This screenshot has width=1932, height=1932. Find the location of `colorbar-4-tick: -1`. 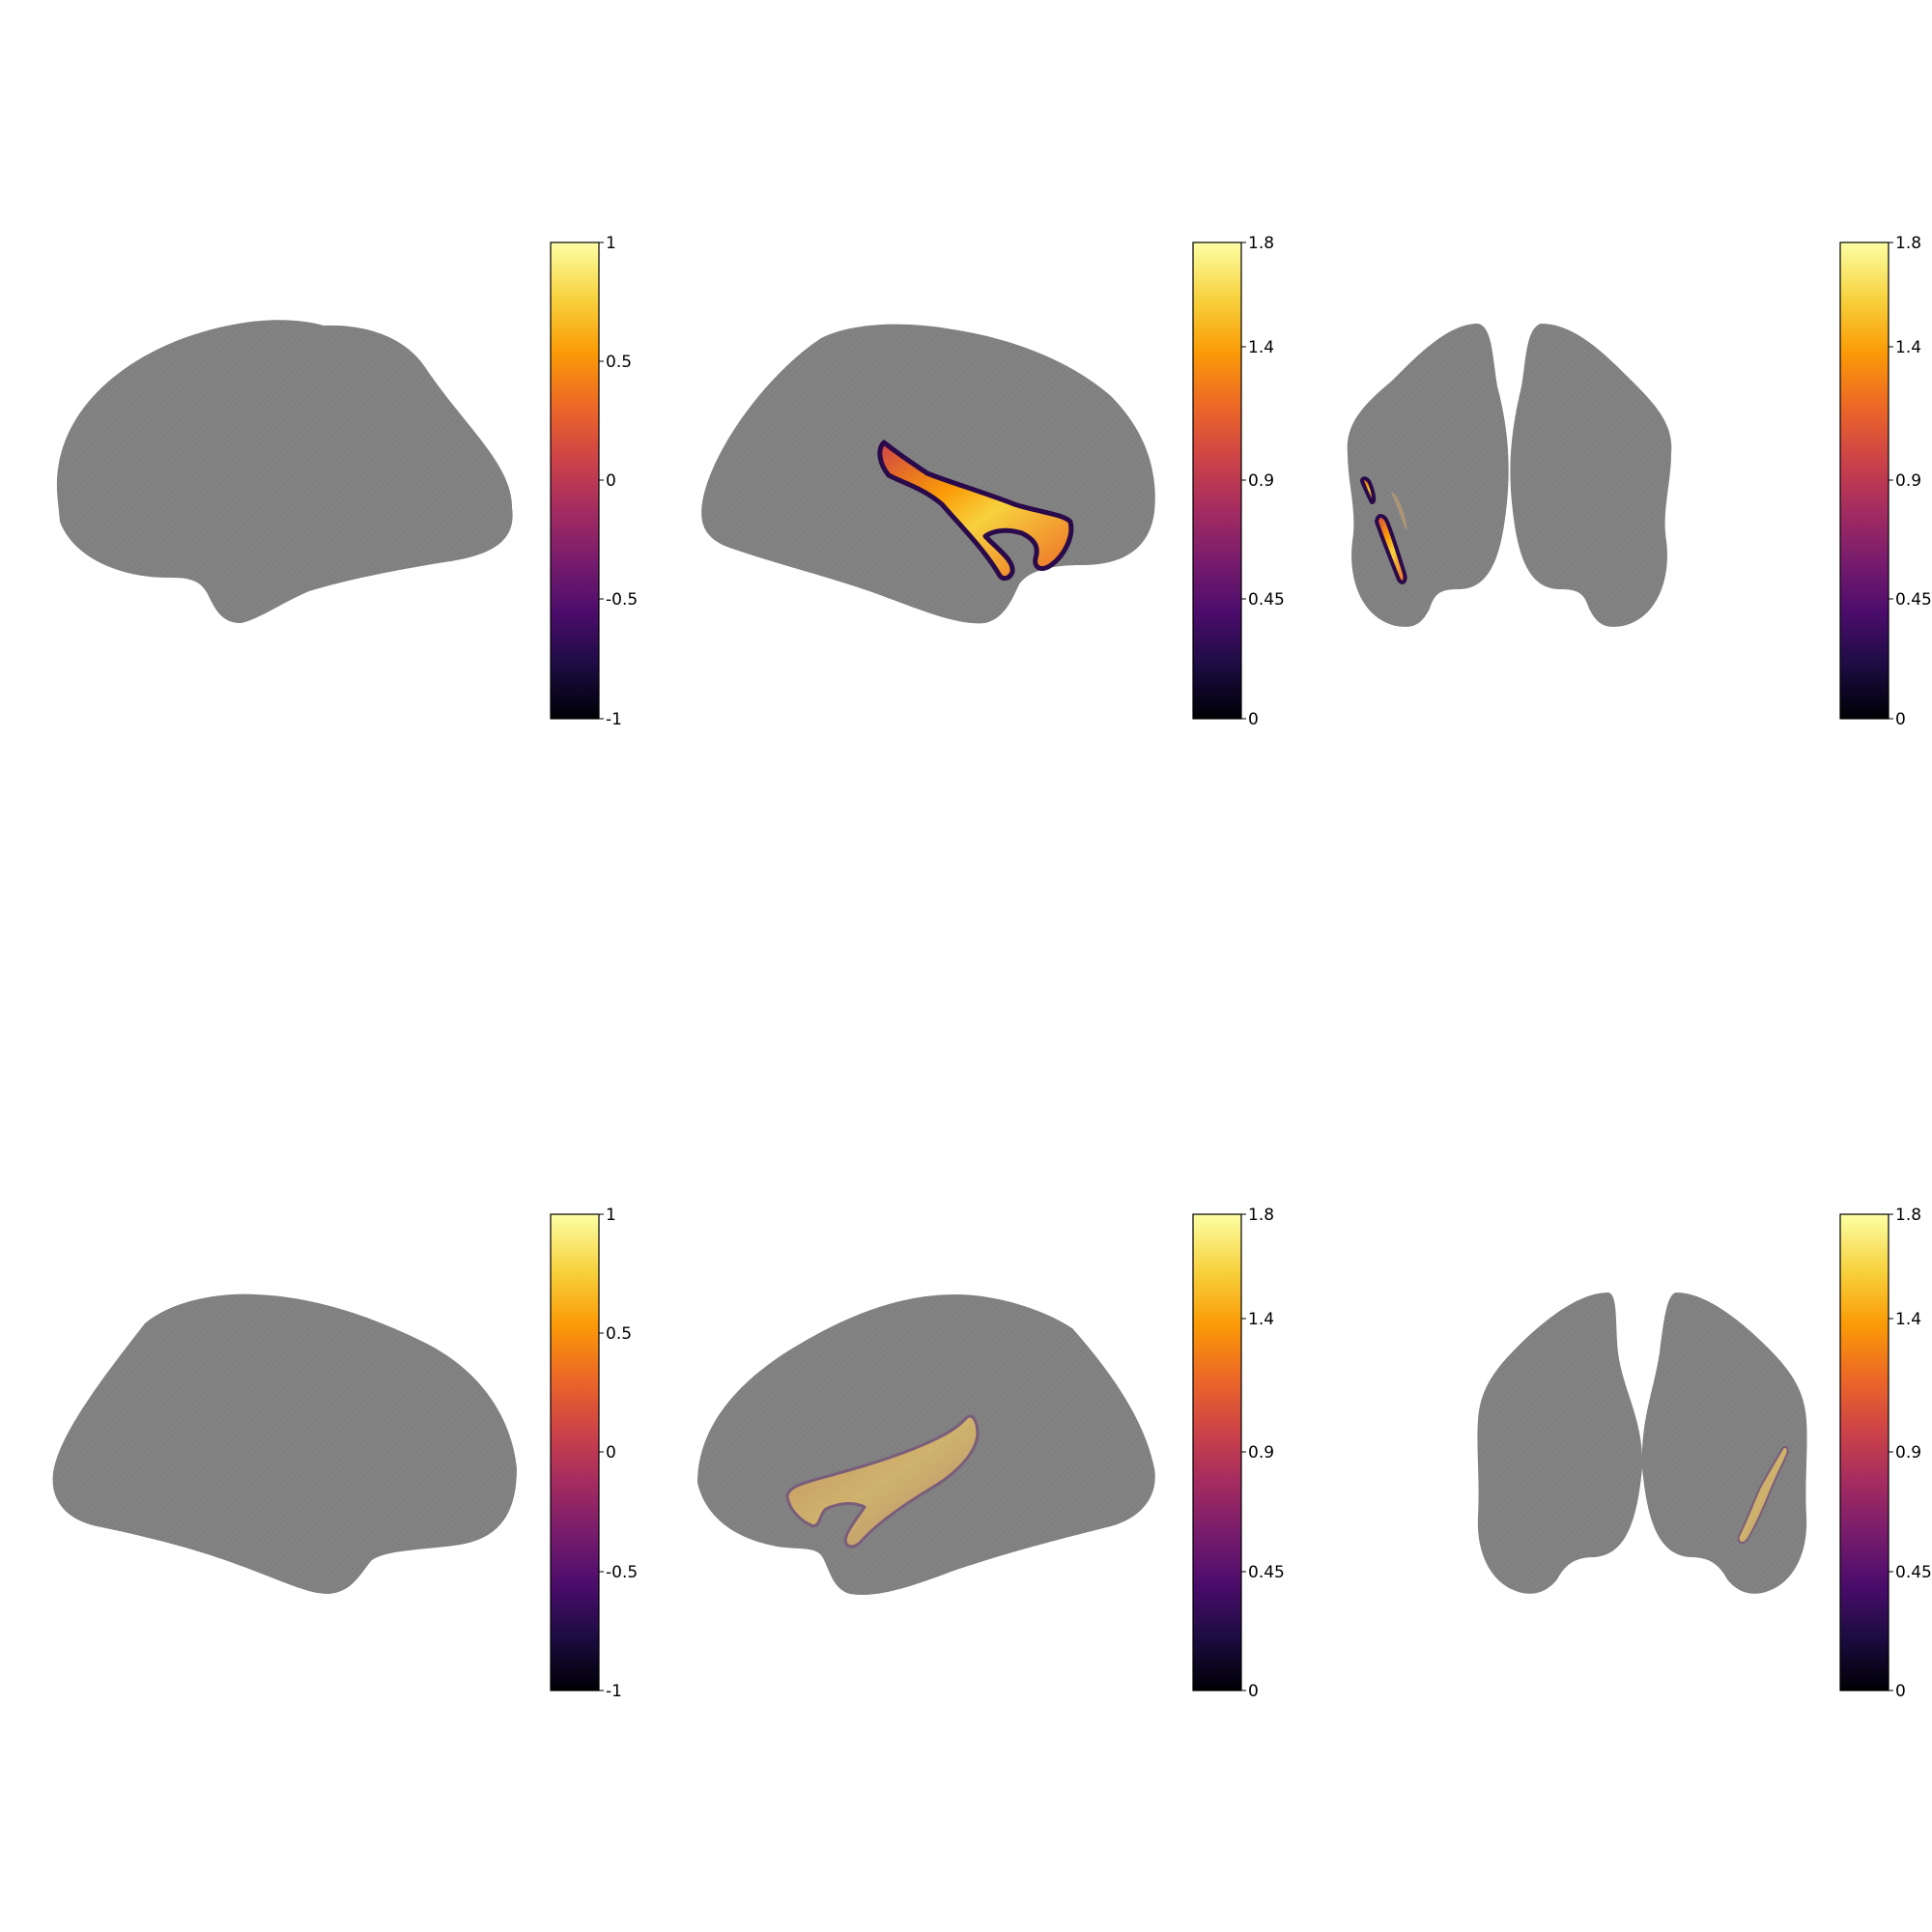

colorbar-4-tick: -1 is located at coordinates (614, 1691).